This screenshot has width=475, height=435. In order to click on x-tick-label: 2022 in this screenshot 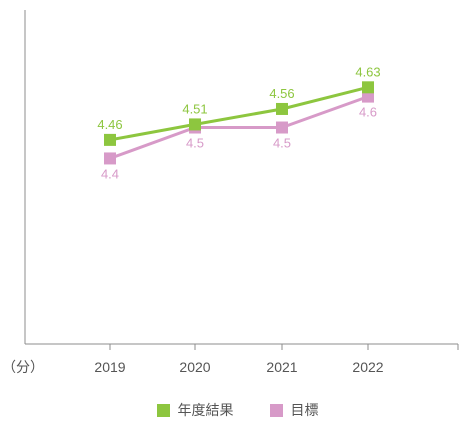, I will do `click(367, 367)`.